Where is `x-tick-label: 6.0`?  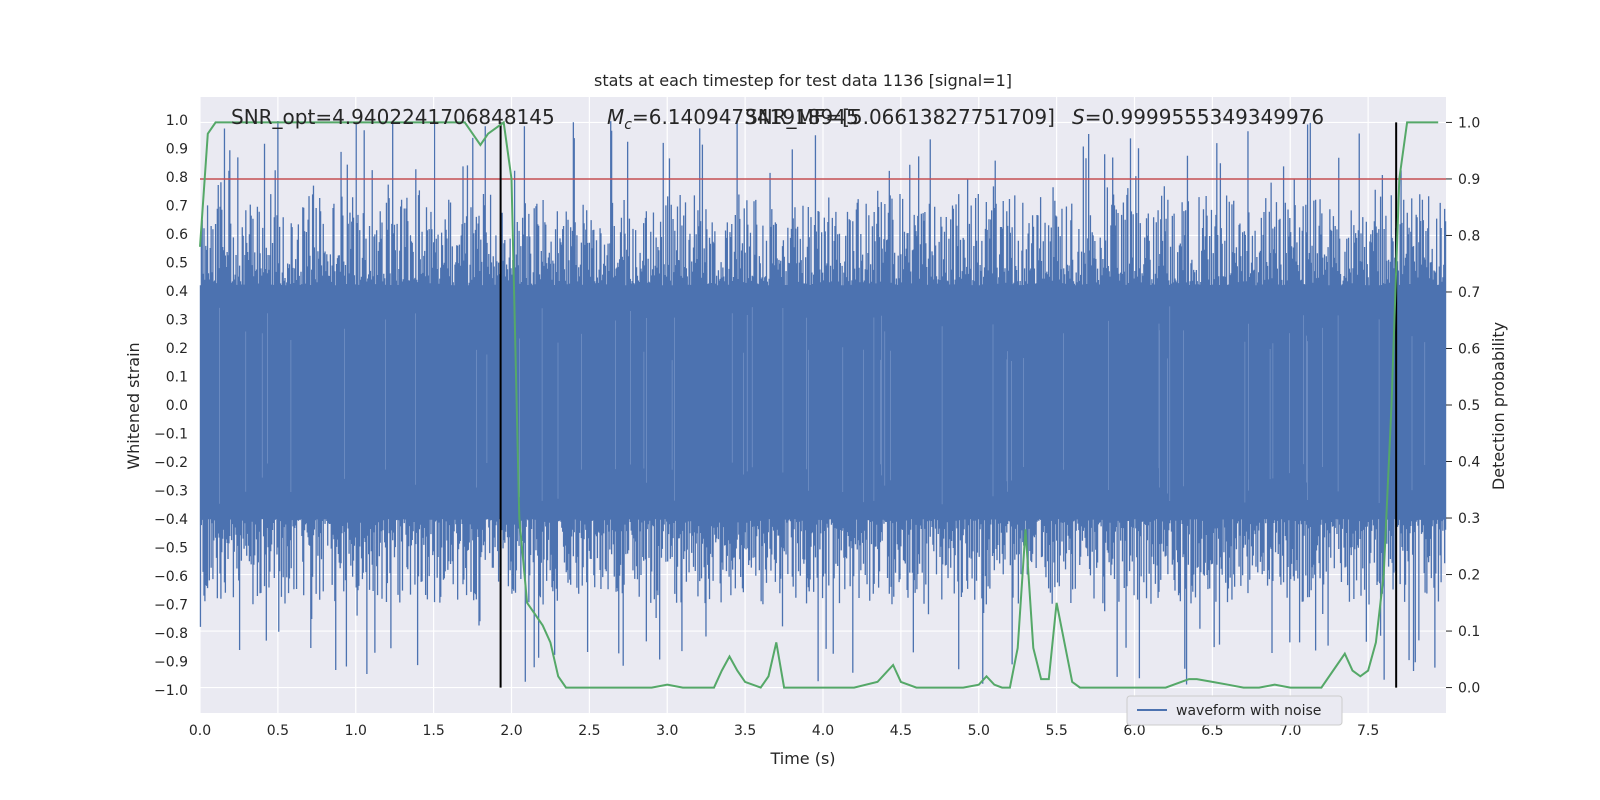 x-tick-label: 6.0 is located at coordinates (1134, 731).